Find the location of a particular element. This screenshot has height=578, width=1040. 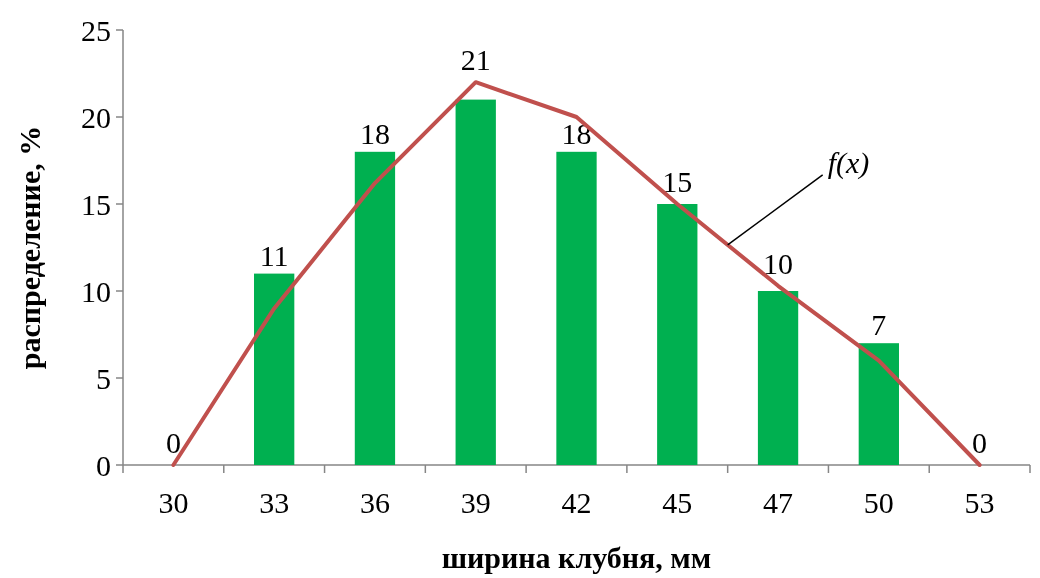

y-tick-label: 5 is located at coordinates (103, 378).